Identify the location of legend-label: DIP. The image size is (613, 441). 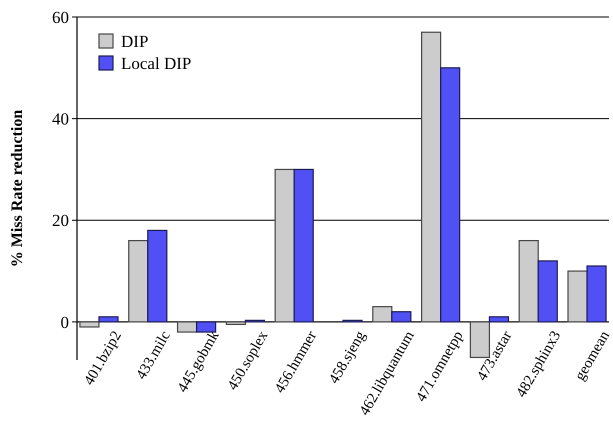
(134, 41).